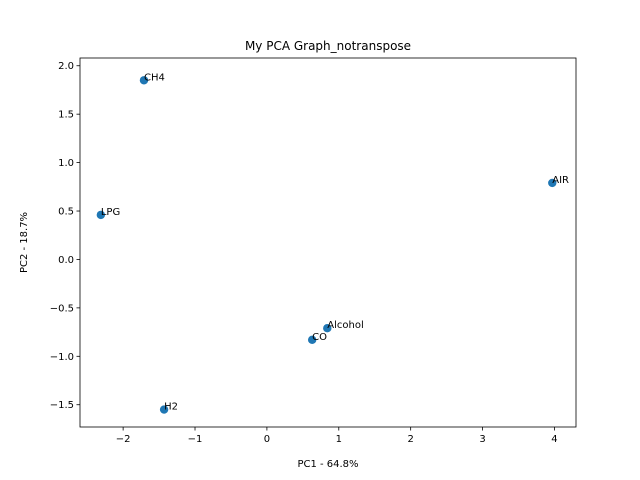  What do you see at coordinates (110, 212) in the screenshot?
I see `point-label-lpg: LPG` at bounding box center [110, 212].